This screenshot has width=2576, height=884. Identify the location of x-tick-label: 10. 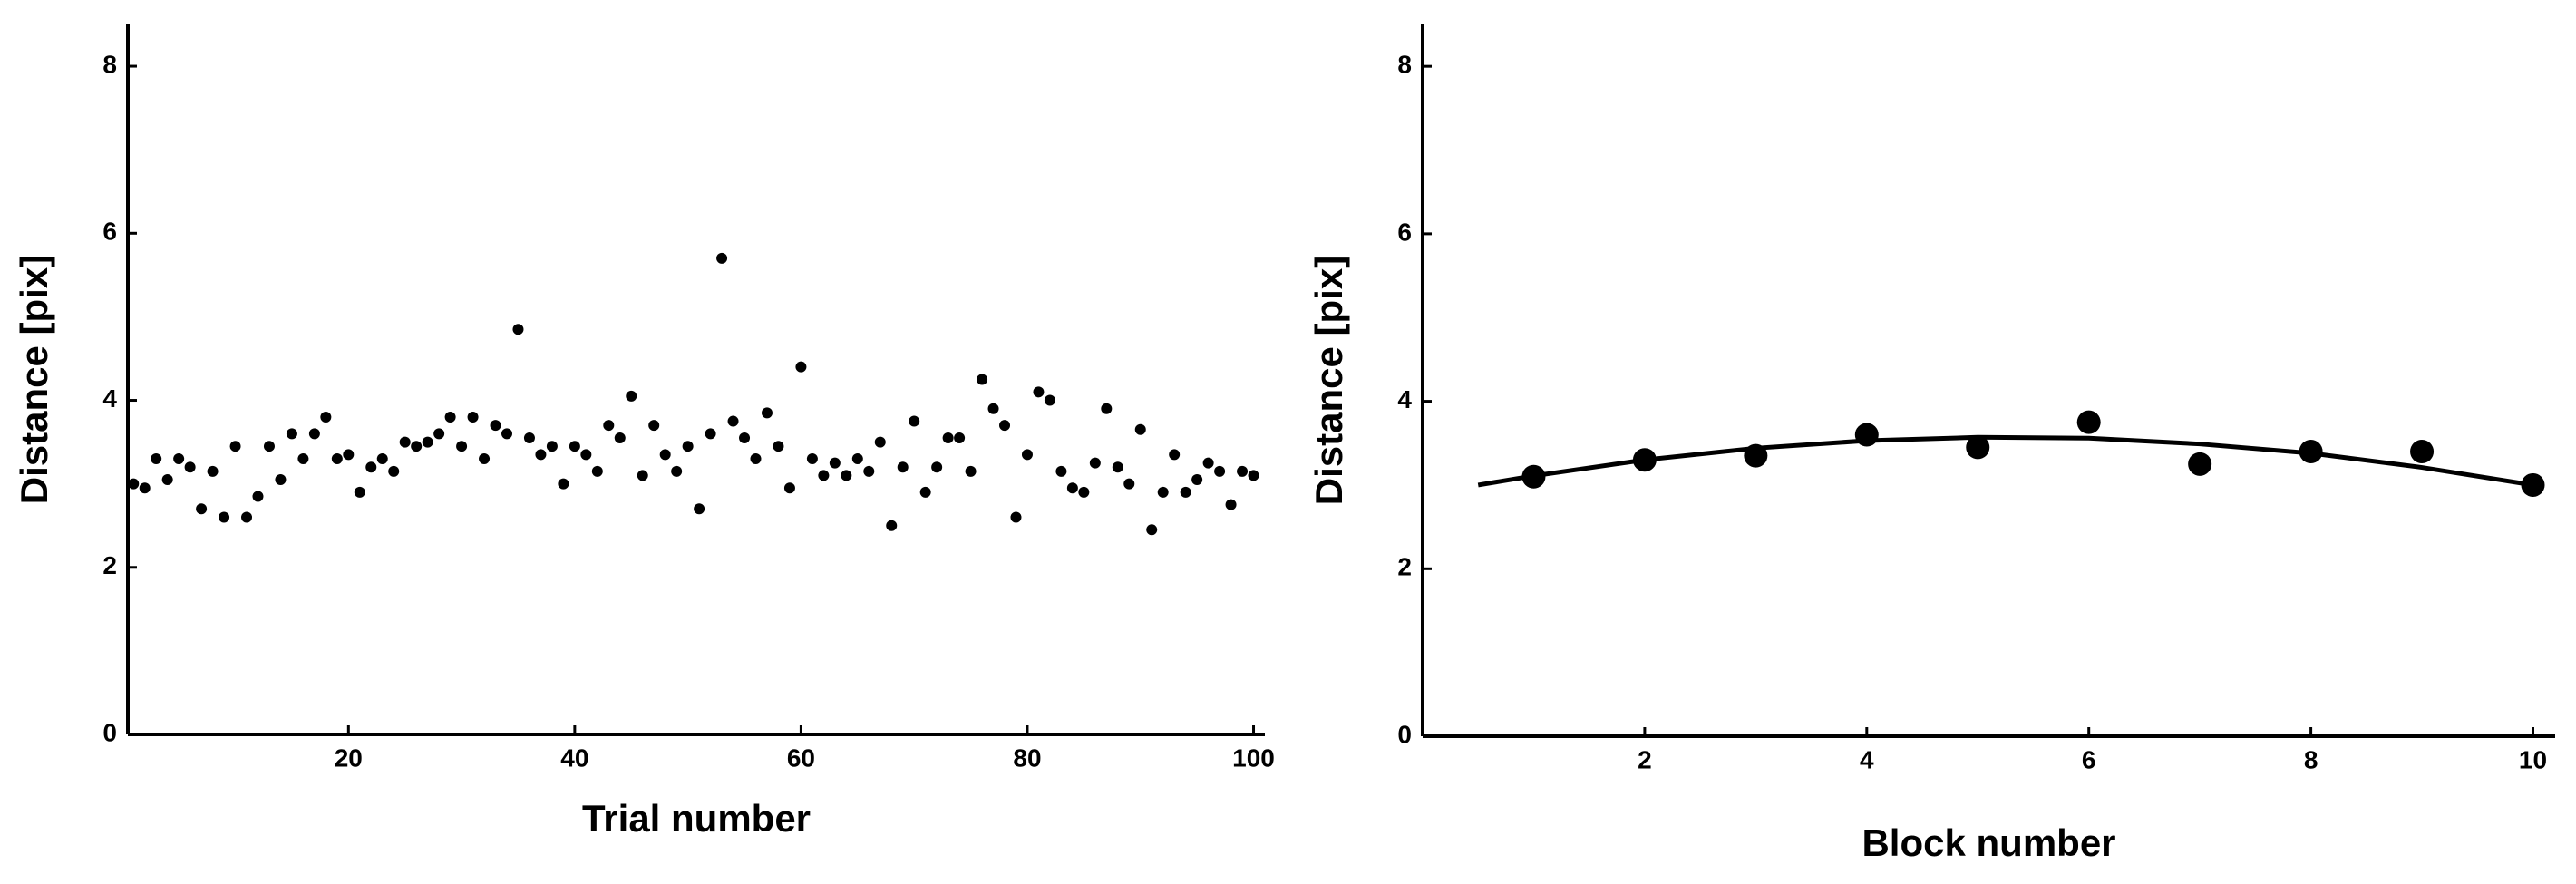
(2533, 759).